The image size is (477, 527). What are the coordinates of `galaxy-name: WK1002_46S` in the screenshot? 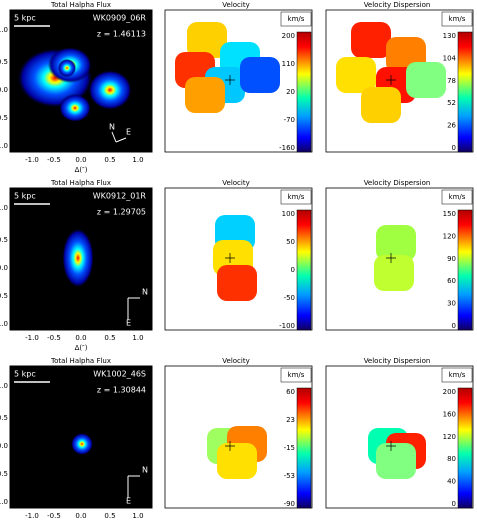 It's located at (119, 374).